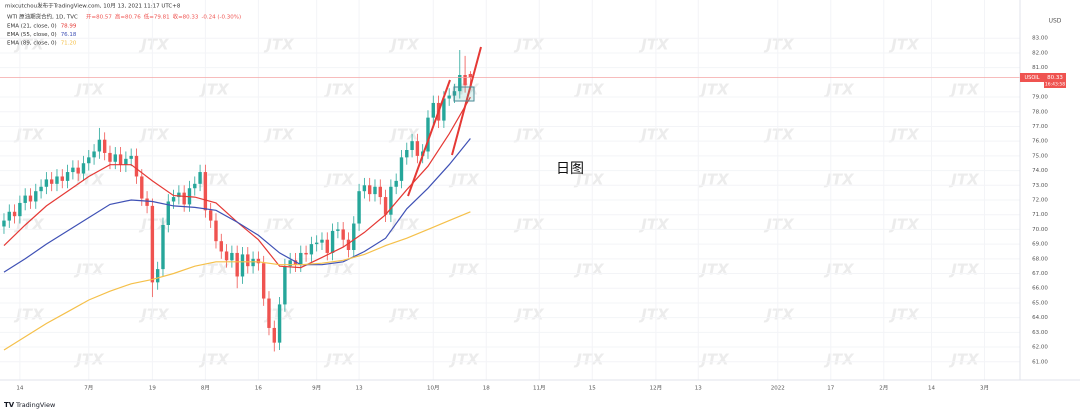 This screenshot has height=414, width=1080. Describe the element at coordinates (1040, 245) in the screenshot. I see `y-tick-label: 69.00` at that location.